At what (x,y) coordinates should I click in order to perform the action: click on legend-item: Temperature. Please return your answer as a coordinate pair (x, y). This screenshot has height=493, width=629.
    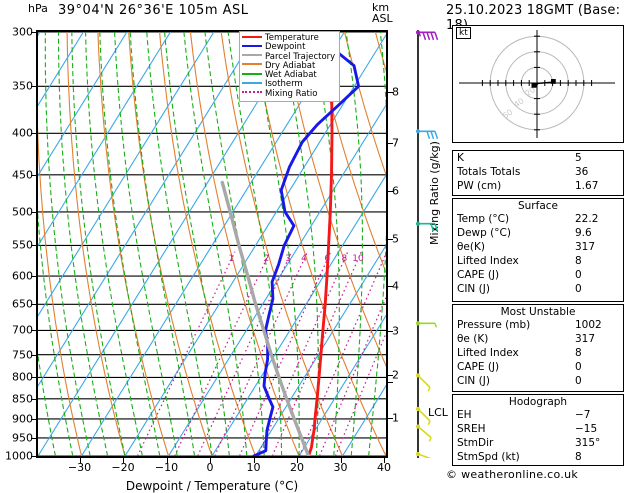
    Looking at the image, I should click on (288, 38).